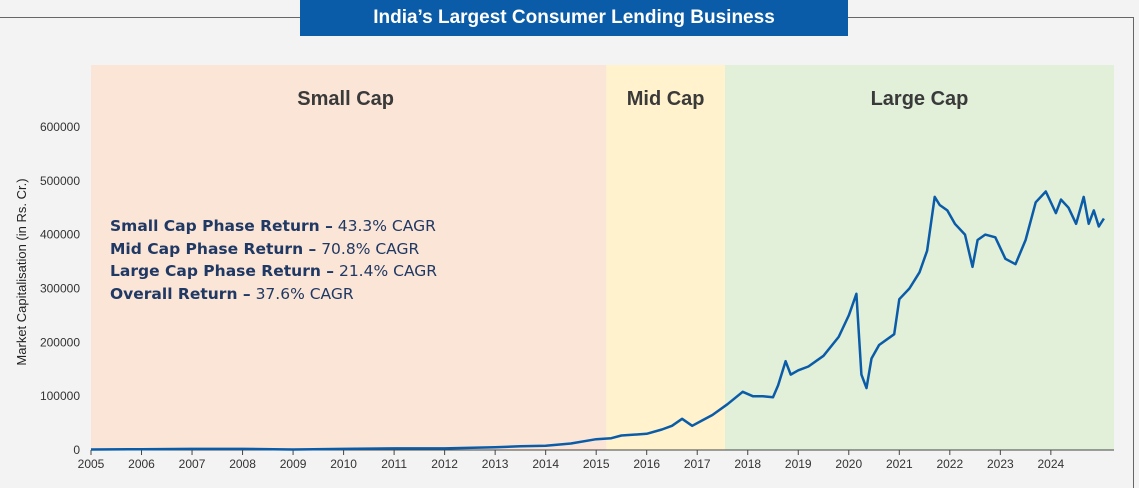 The width and height of the screenshot is (1139, 488). What do you see at coordinates (60, 342) in the screenshot?
I see `y-tick-label: 200000` at bounding box center [60, 342].